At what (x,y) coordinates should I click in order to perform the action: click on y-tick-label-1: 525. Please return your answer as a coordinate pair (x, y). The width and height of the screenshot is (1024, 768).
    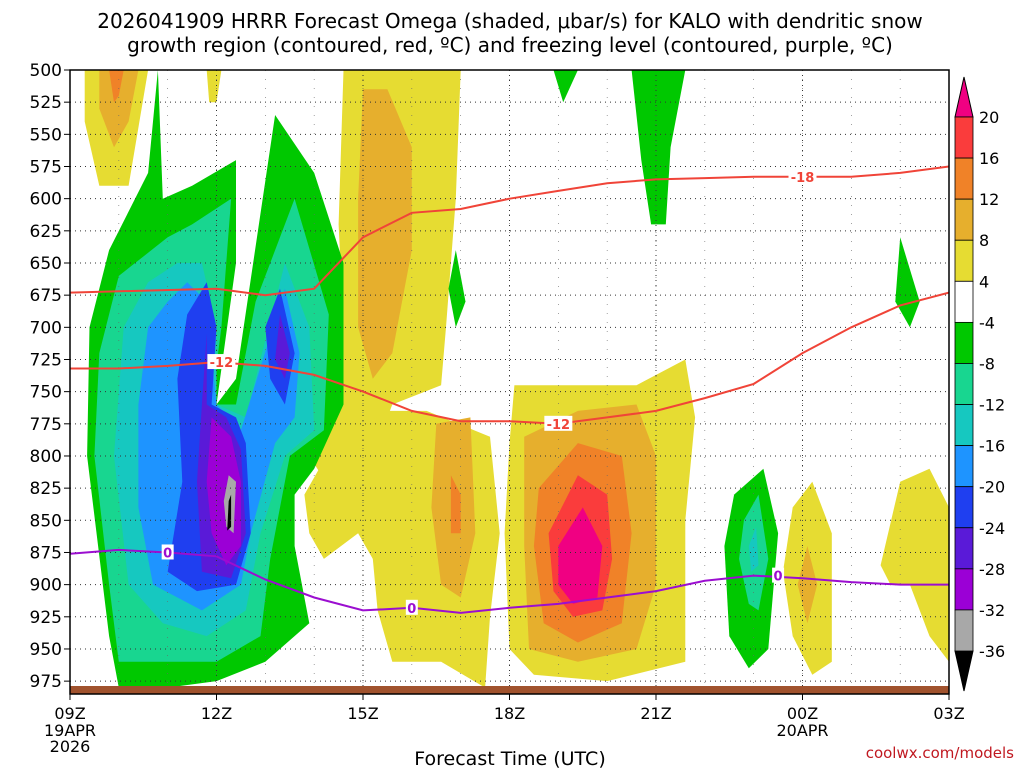
    Looking at the image, I should click on (46, 103).